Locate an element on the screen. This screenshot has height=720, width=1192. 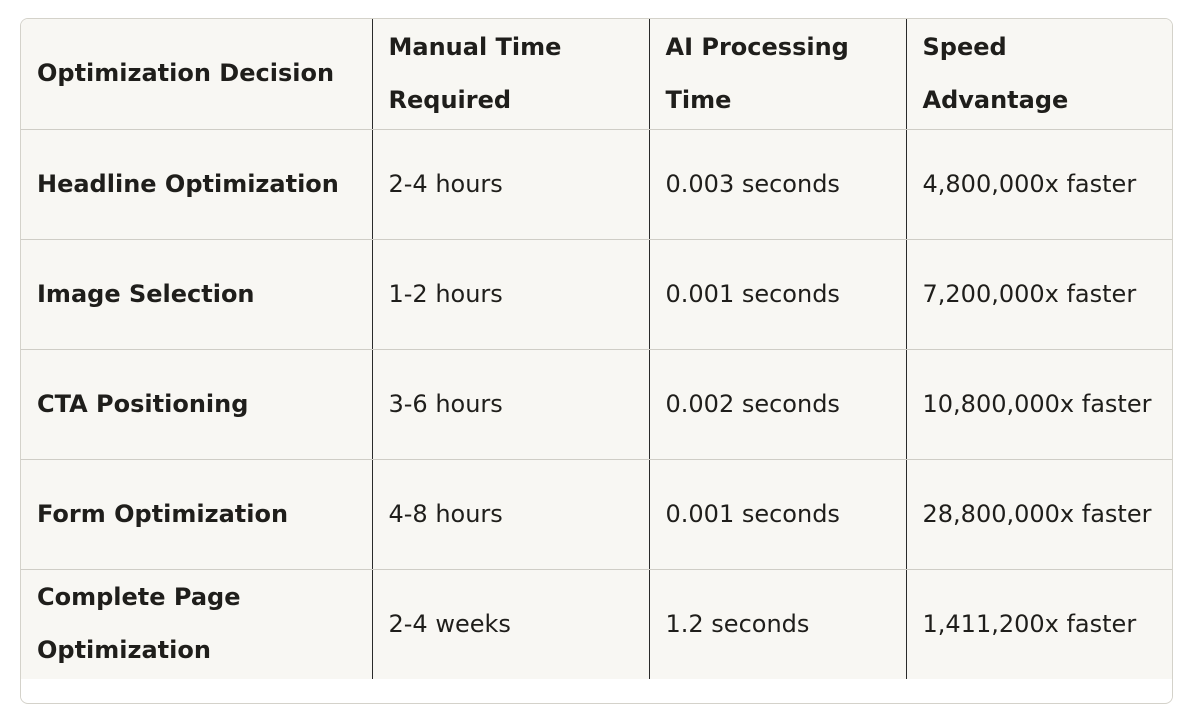
cell-speed-advantage: 28,800,000x faster is located at coordinates (1039, 514).